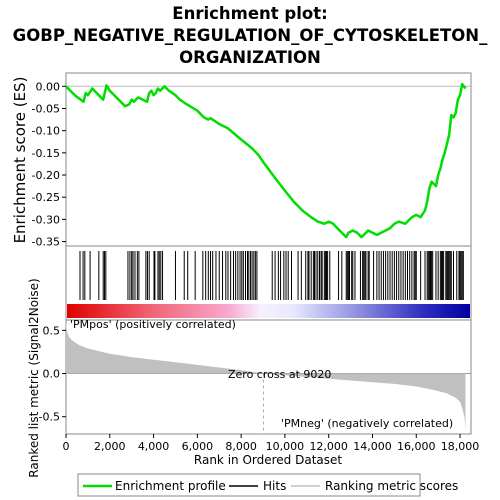 Image resolution: width=500 pixels, height=500 pixels. I want to click on x-tick-label: 0, so click(66, 446).